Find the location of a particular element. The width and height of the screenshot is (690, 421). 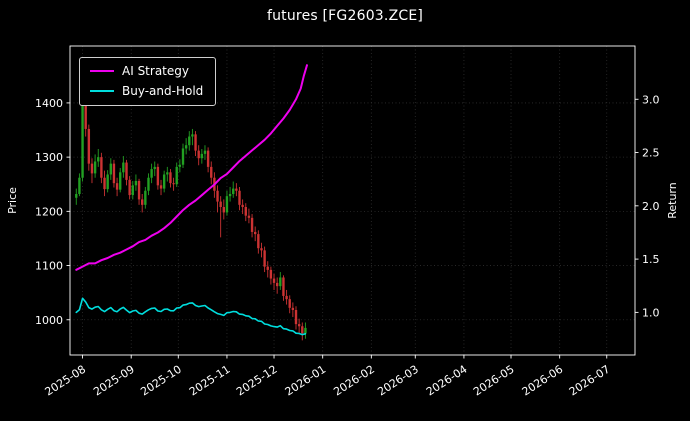

svg-text: 2025-08 is located at coordinates (66, 381).